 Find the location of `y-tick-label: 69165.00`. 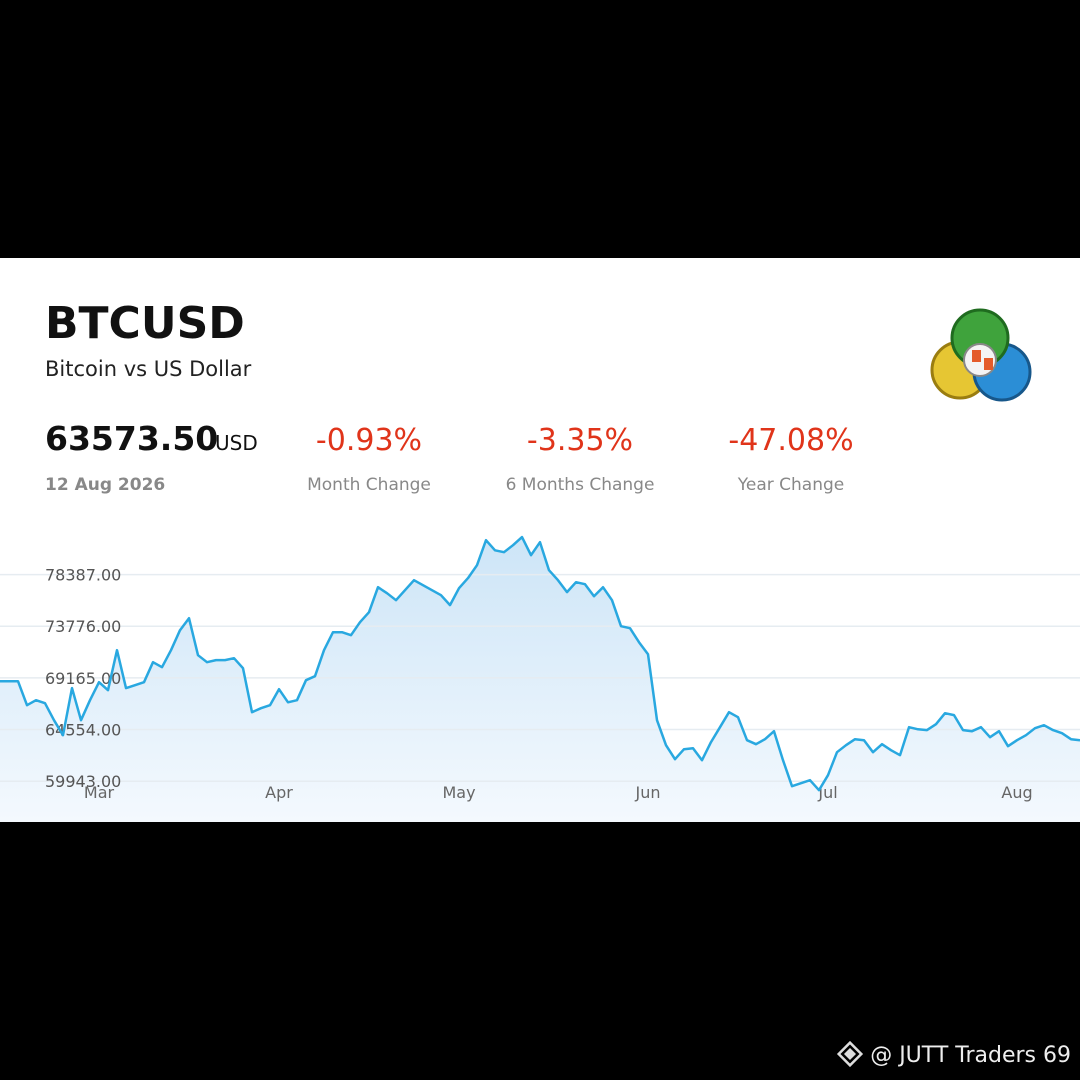

y-tick-label: 69165.00 is located at coordinates (83, 678).